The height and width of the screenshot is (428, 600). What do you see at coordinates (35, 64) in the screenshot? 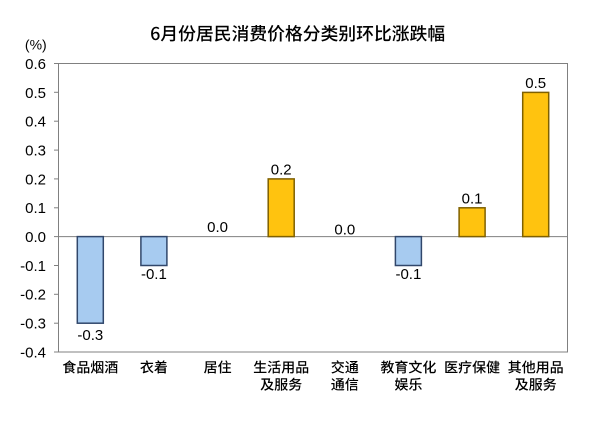
I see `svg-text: 0.6` at bounding box center [35, 64].